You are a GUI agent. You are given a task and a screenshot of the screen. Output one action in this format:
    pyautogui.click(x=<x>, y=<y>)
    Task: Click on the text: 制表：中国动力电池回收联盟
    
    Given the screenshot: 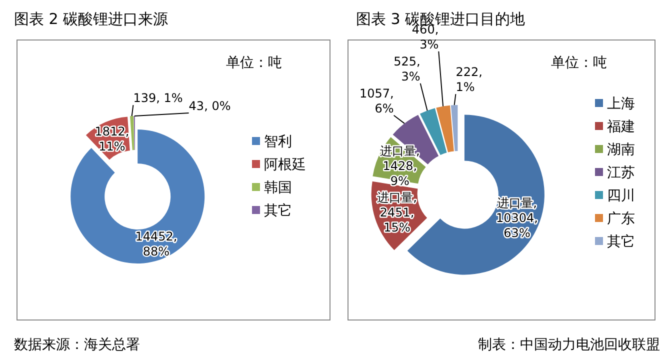 What is the action you would take?
    pyautogui.click(x=569, y=345)
    